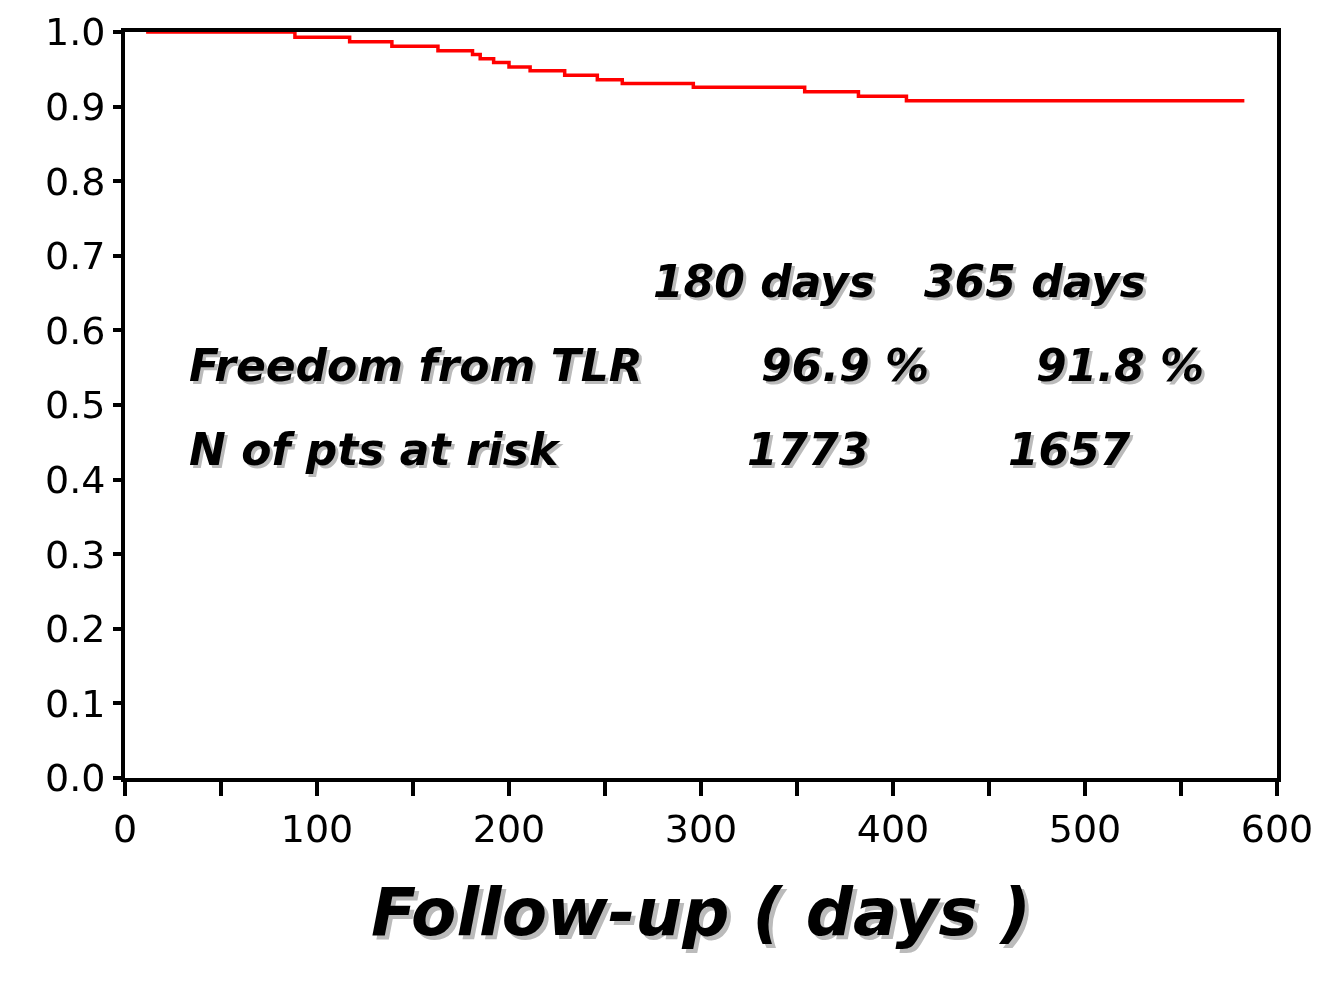 This screenshot has width=1321, height=983. Describe the element at coordinates (75, 405) in the screenshot. I see `y-tick-label: 0.5` at that location.